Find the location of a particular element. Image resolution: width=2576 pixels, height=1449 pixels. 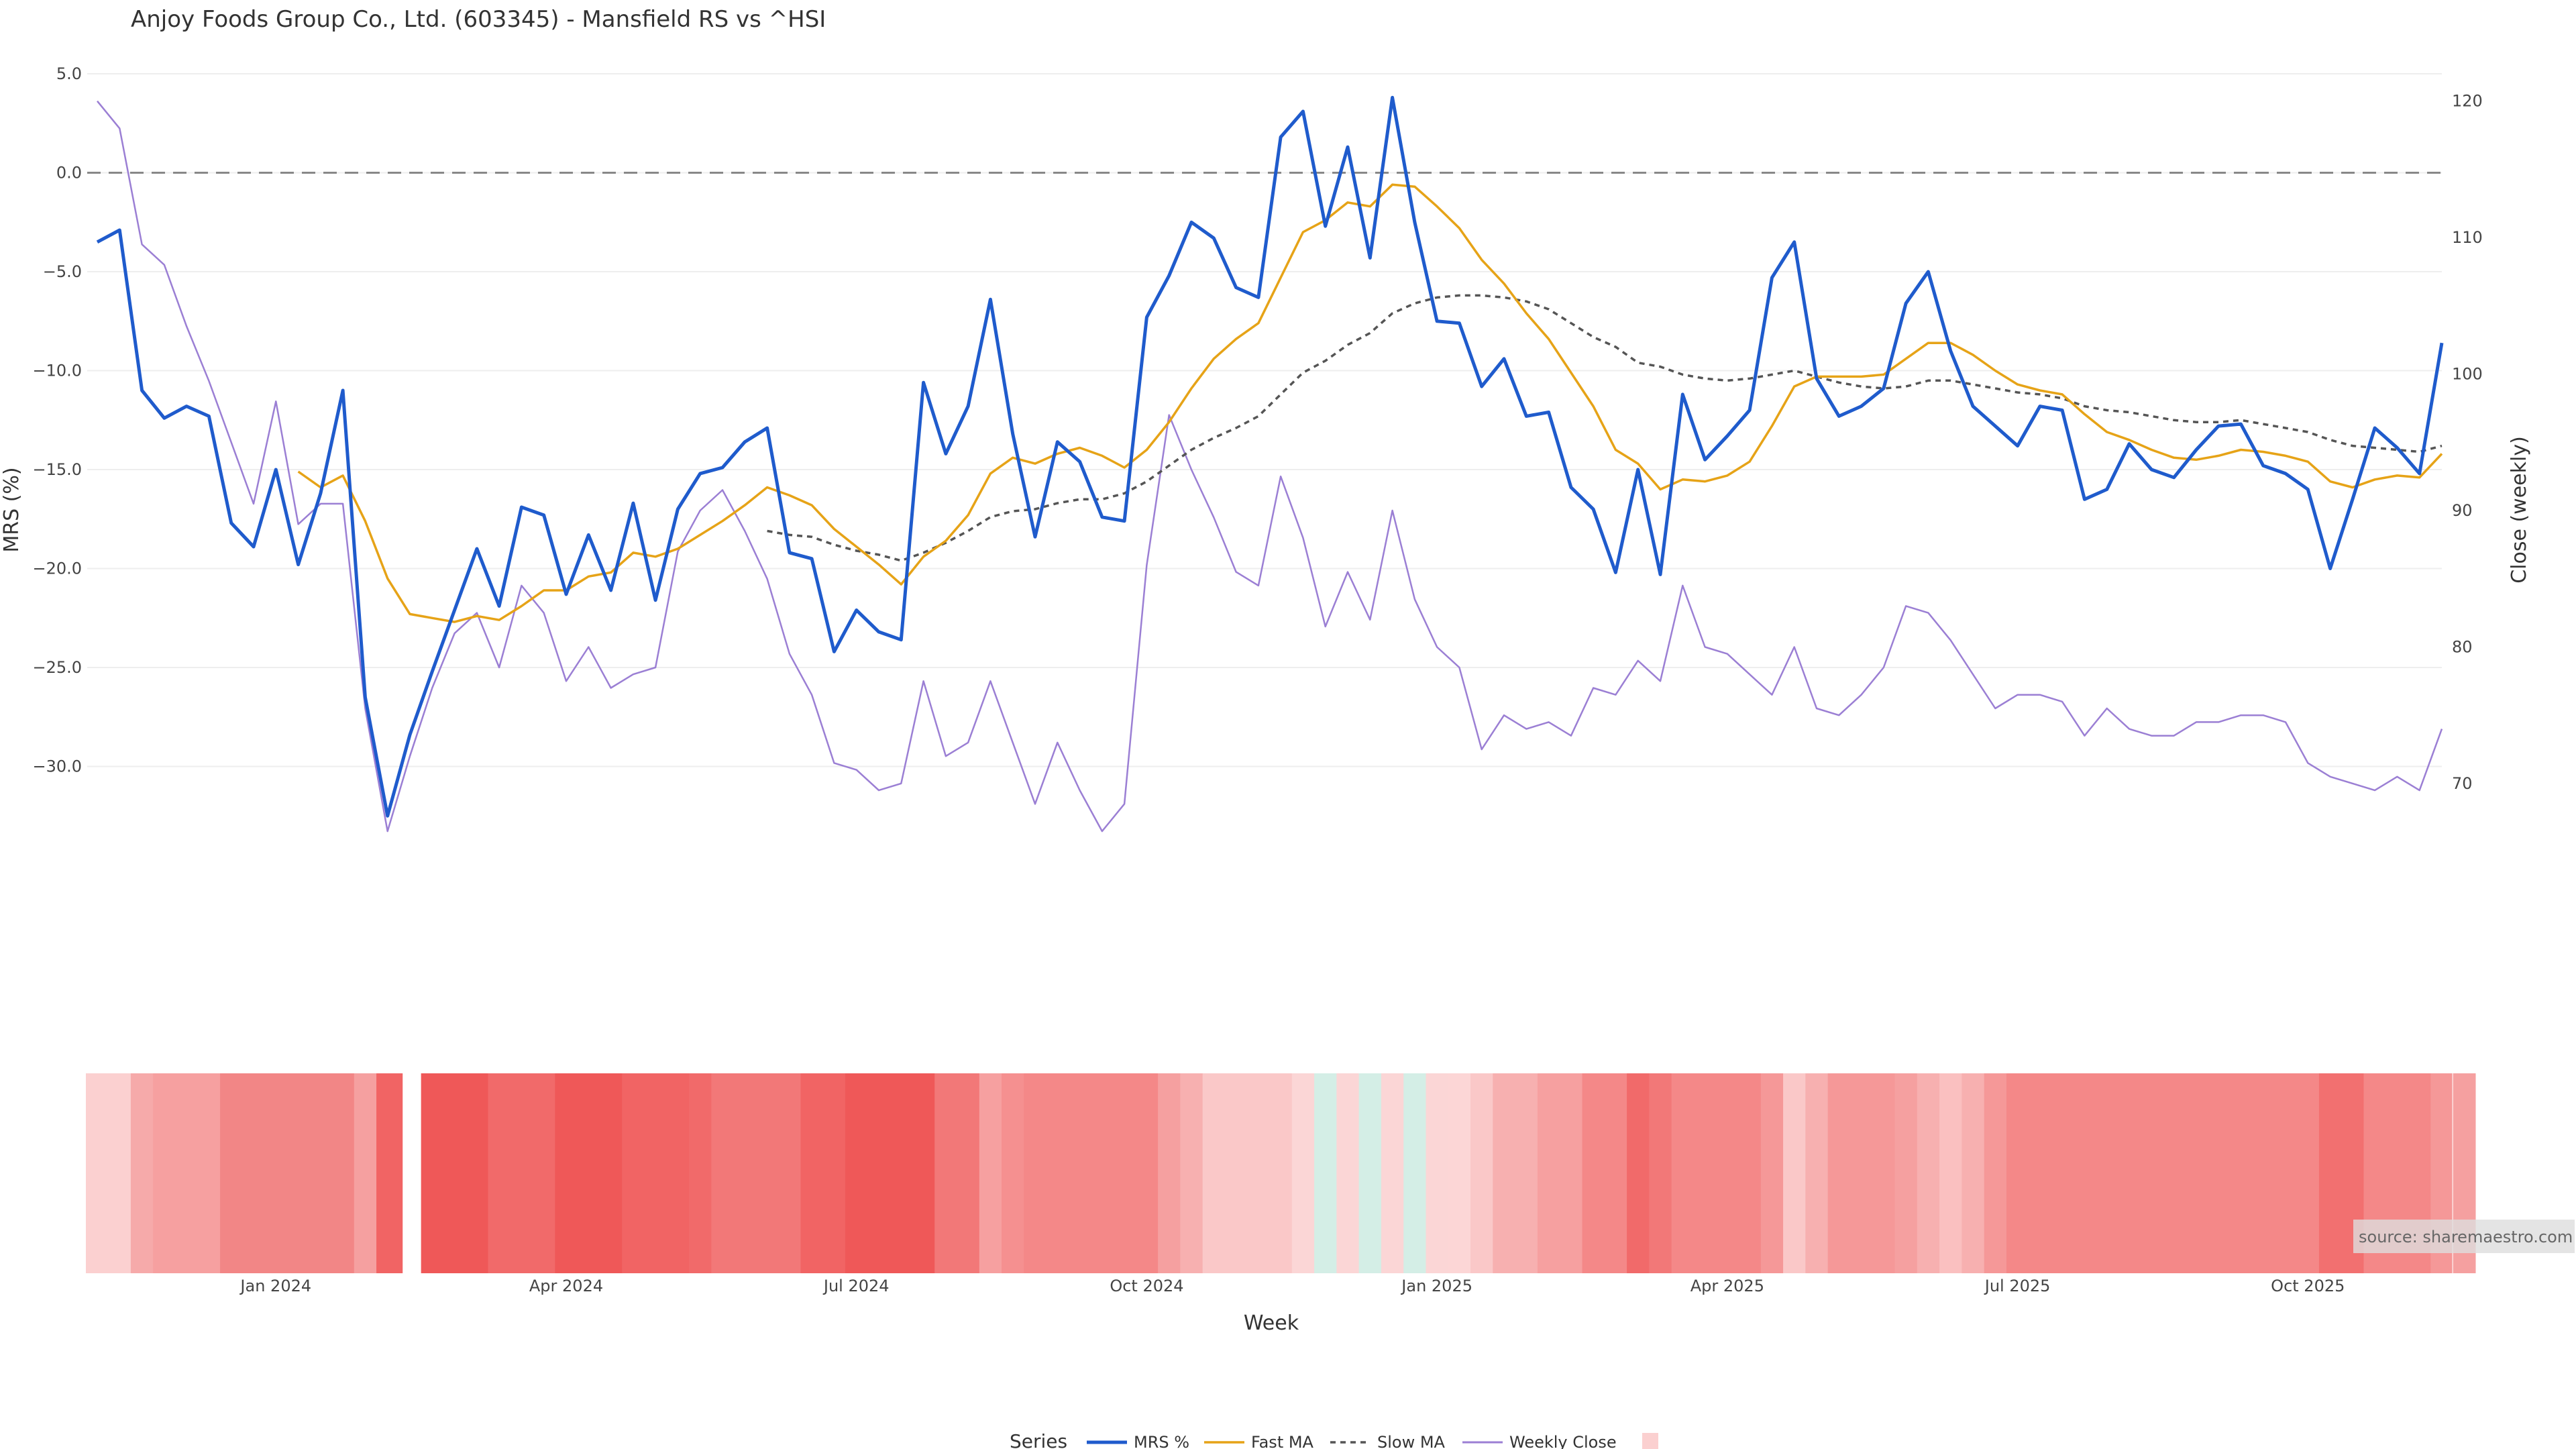

y-right-tick-label: 70 is located at coordinates (2462, 783).